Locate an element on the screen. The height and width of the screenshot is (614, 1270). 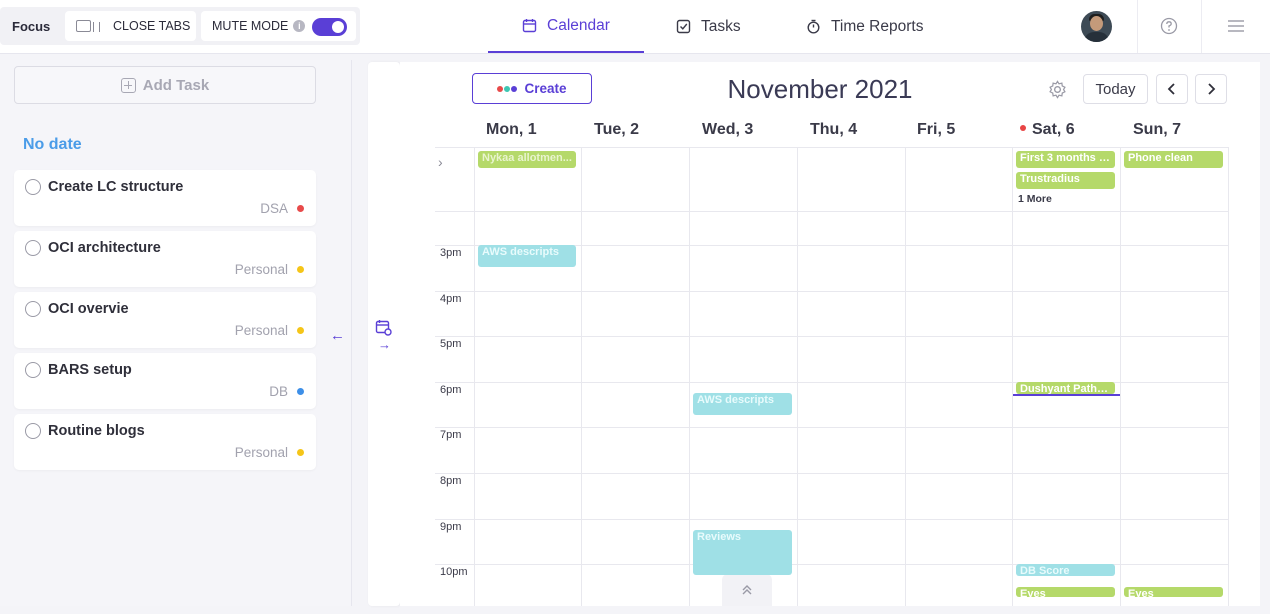
tab-time-reports: Time Reports is located at coordinates (864, 26).